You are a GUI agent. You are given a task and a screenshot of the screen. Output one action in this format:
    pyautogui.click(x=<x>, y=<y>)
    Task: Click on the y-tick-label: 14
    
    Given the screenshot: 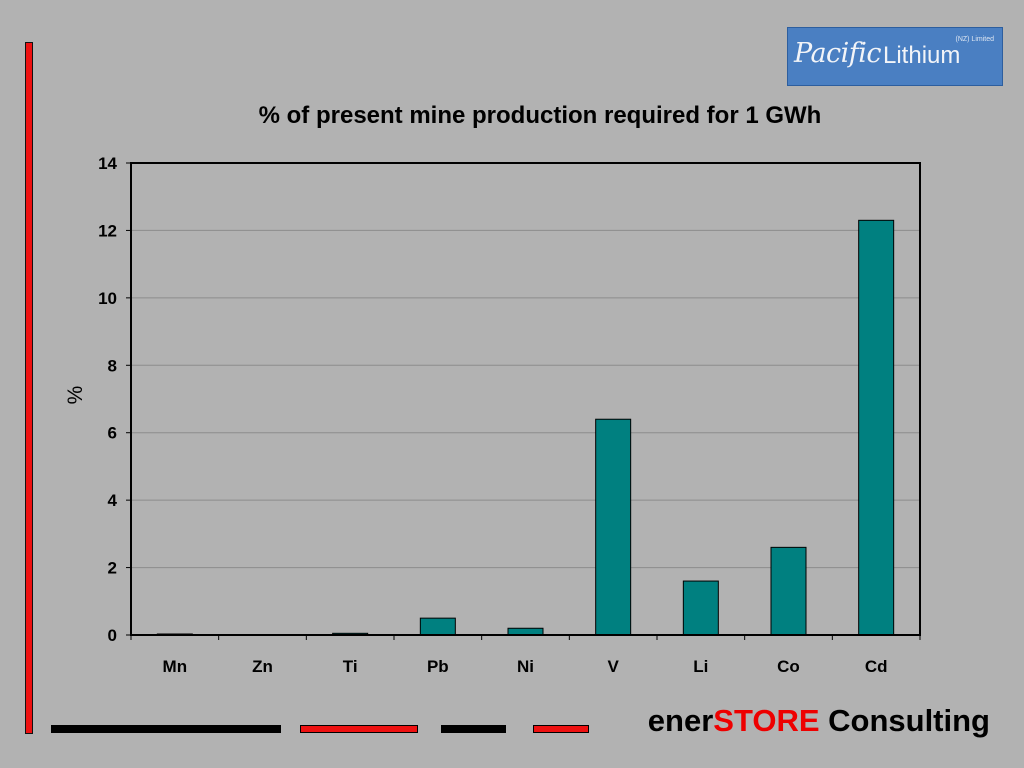 What is the action you would take?
    pyautogui.click(x=107, y=163)
    